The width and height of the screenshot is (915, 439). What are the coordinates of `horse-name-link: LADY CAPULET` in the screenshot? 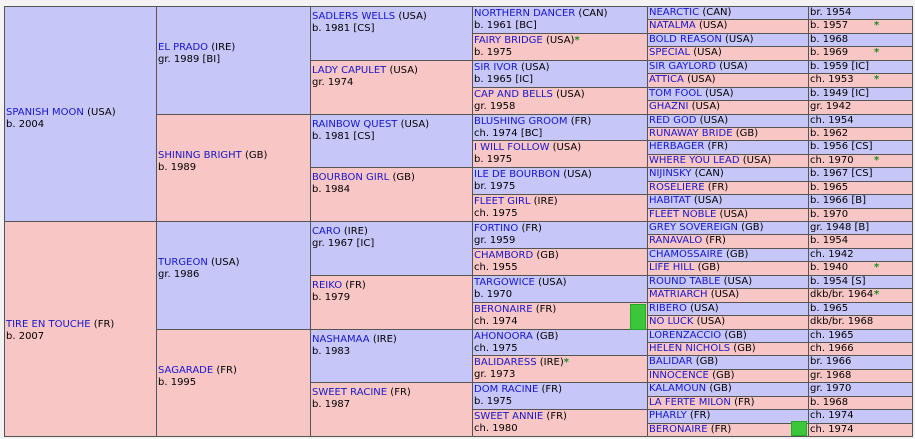 It's located at (349, 70).